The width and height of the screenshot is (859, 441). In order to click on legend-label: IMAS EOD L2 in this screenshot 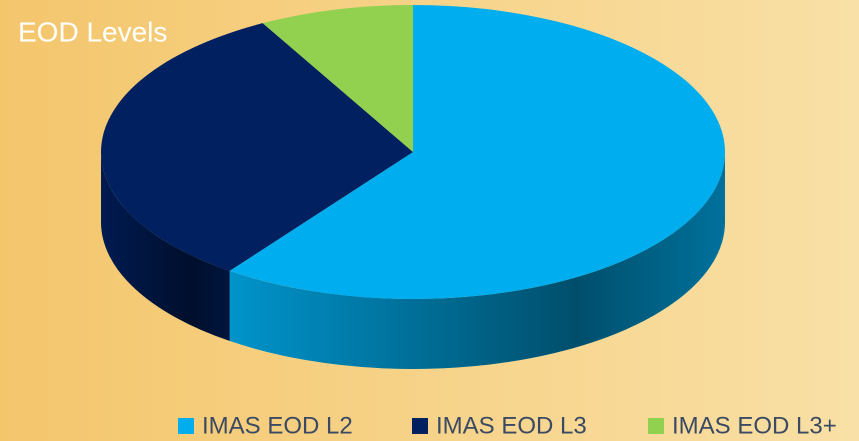, I will do `click(277, 425)`.